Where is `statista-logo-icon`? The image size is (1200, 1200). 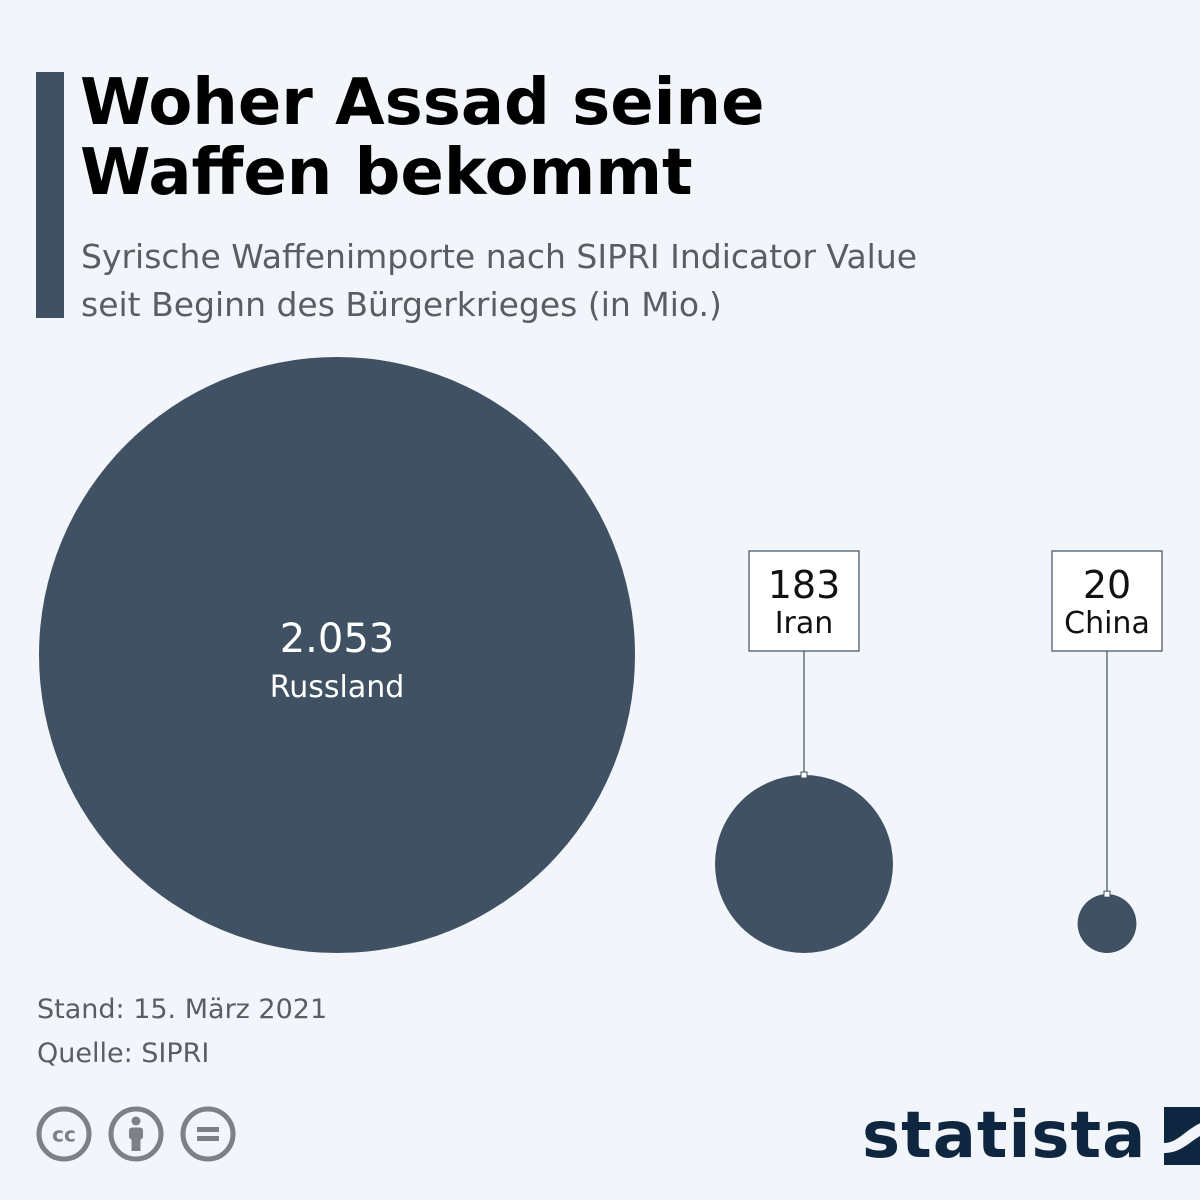 statista-logo-icon is located at coordinates (1182, 1136).